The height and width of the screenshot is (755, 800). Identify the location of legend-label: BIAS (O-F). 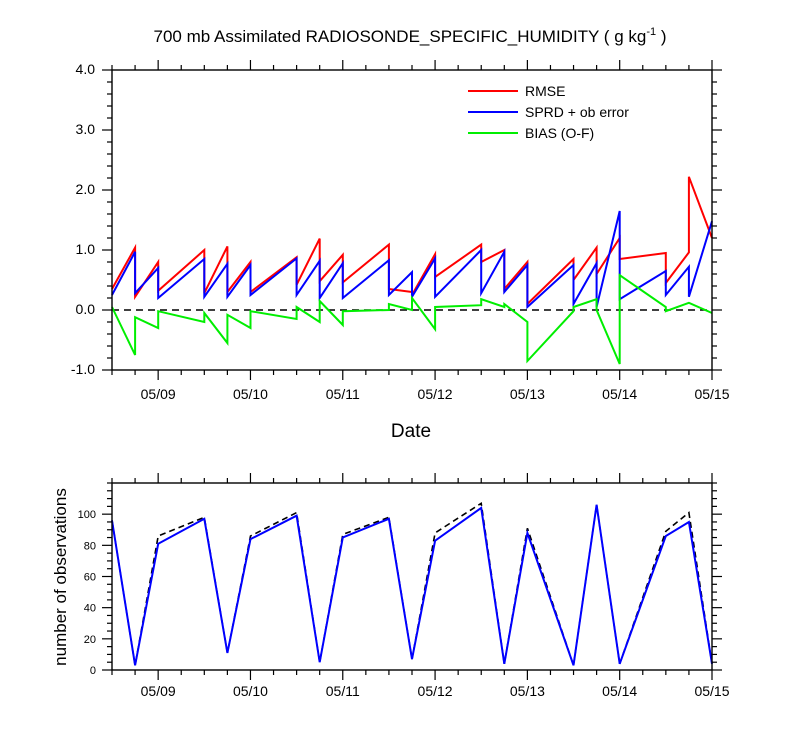
(559, 133).